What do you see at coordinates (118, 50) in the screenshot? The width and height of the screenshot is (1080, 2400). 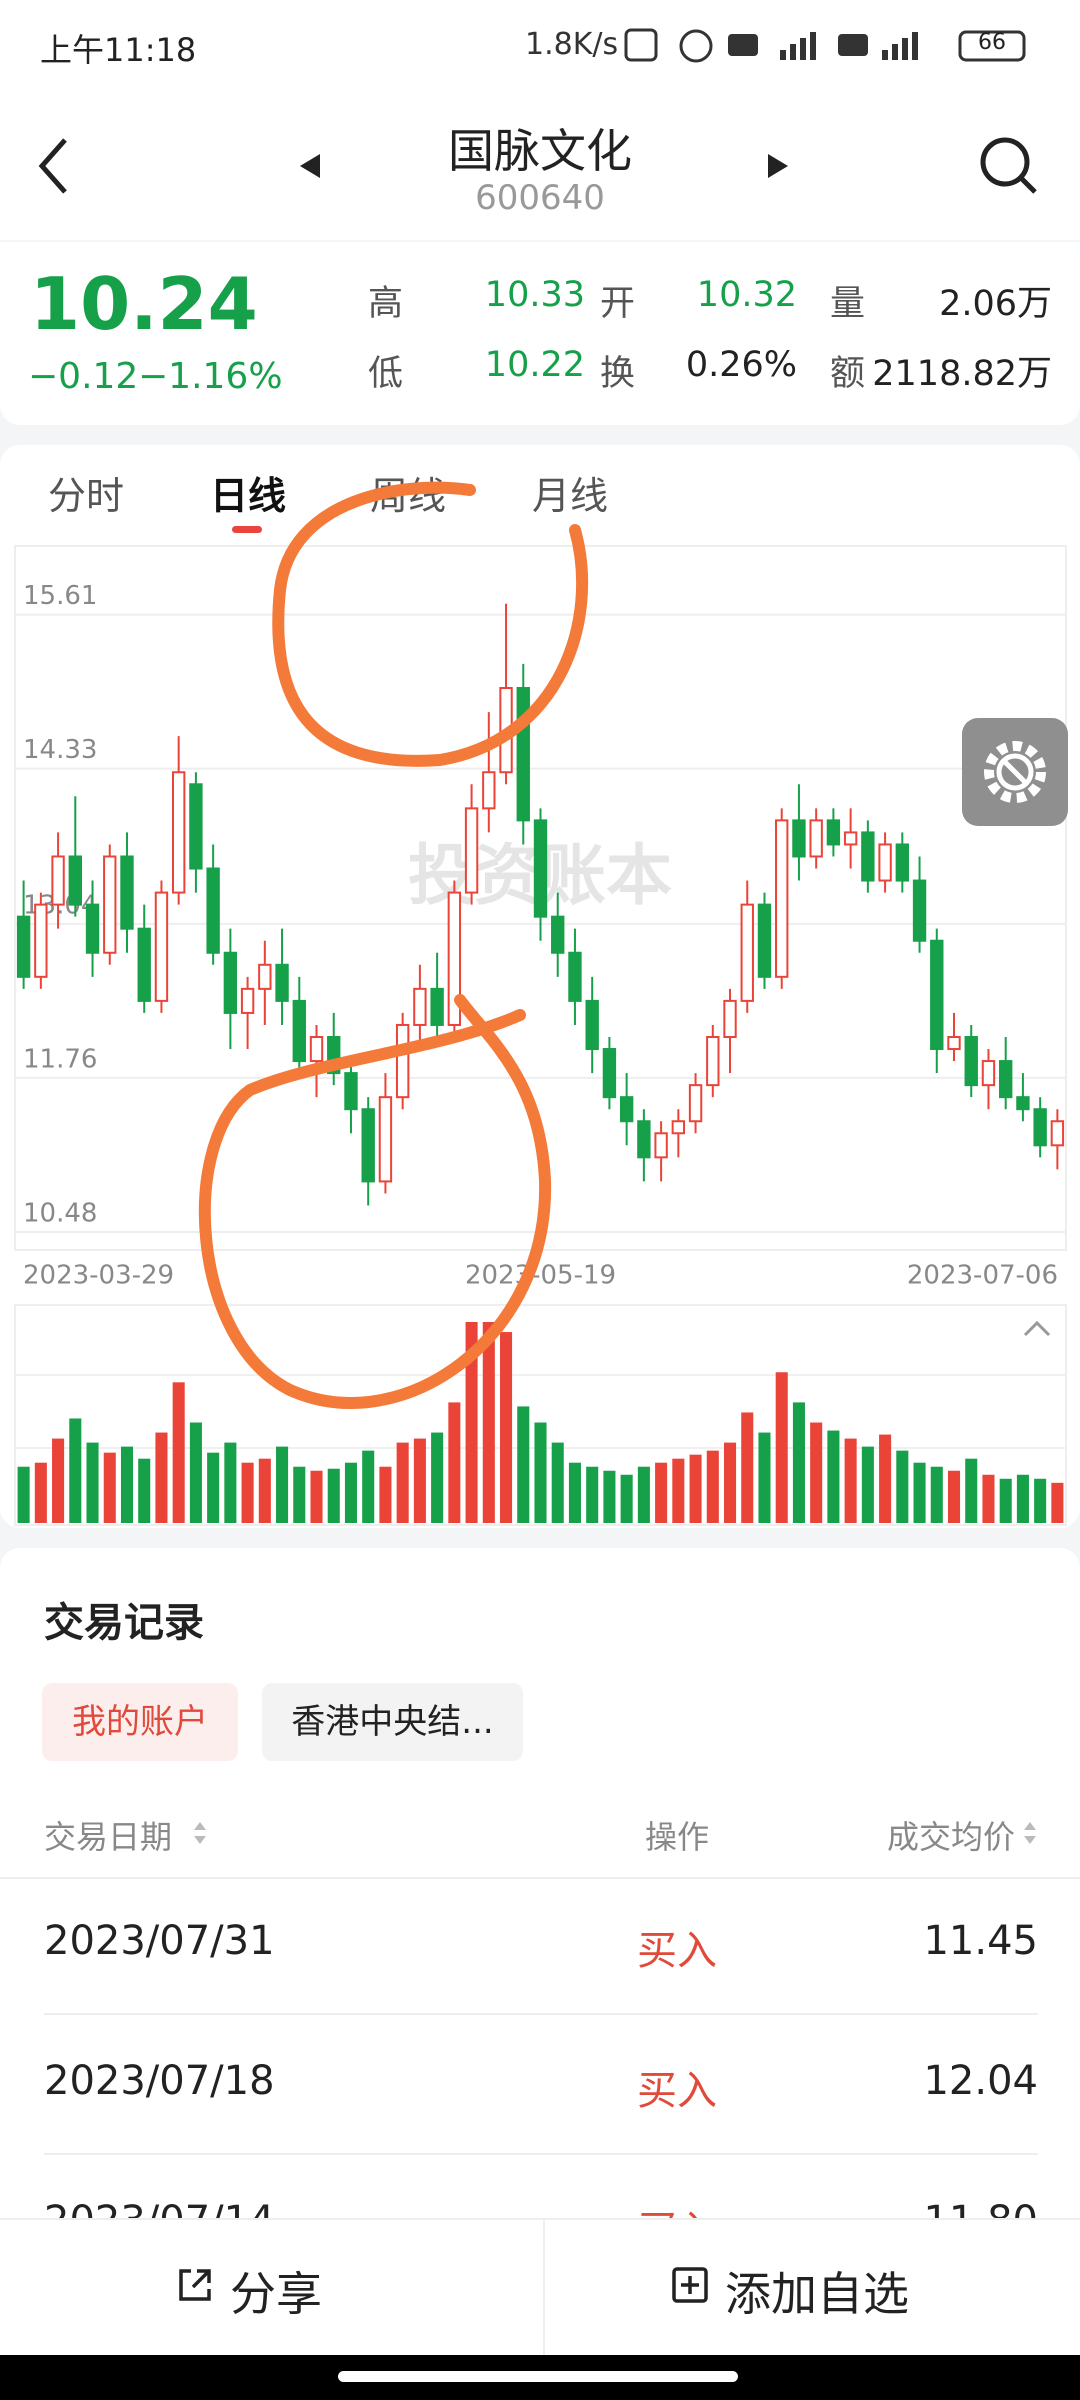 I see `status-time: 上午11:18` at bounding box center [118, 50].